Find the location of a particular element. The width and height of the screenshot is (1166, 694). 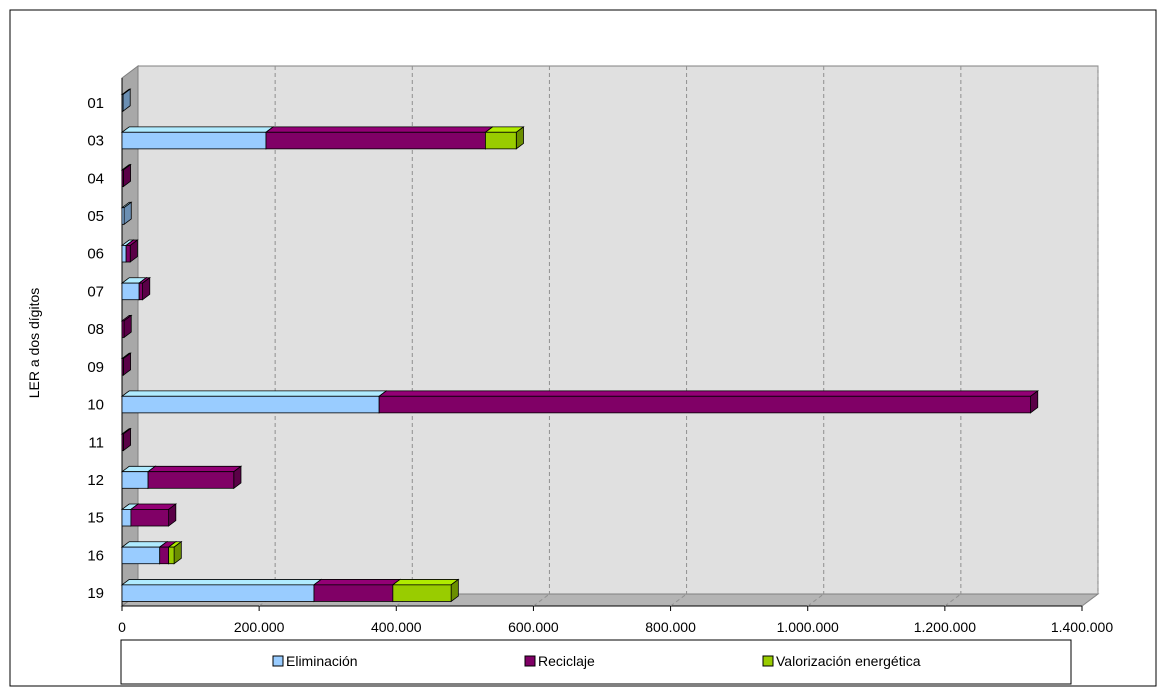

x-tick-label: 1.200.000 is located at coordinates (945, 627).